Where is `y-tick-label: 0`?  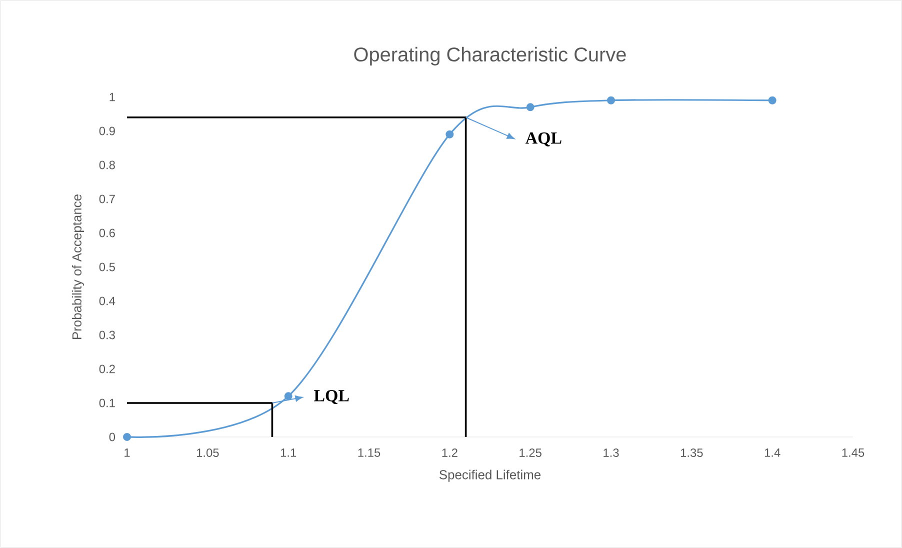 y-tick-label: 0 is located at coordinates (112, 437).